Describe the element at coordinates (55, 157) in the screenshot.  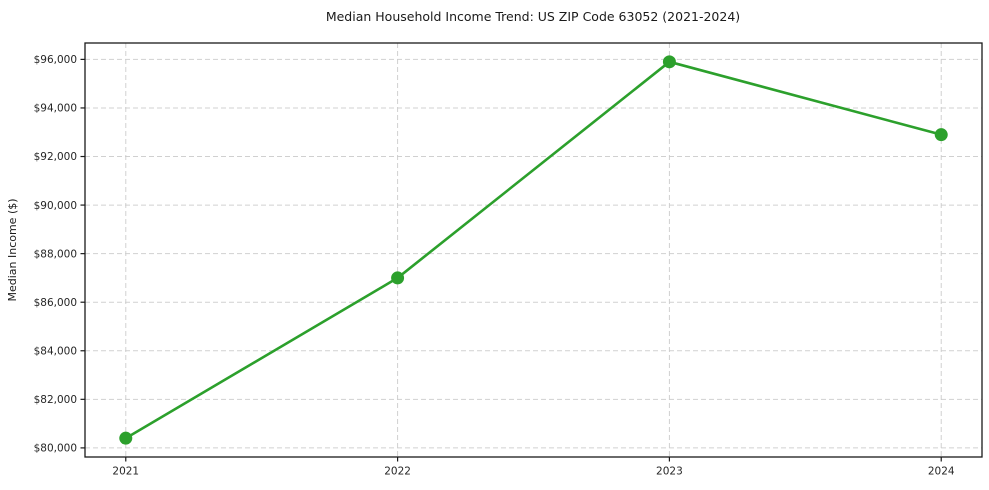
I see `y-tick-label: $92,000` at that location.